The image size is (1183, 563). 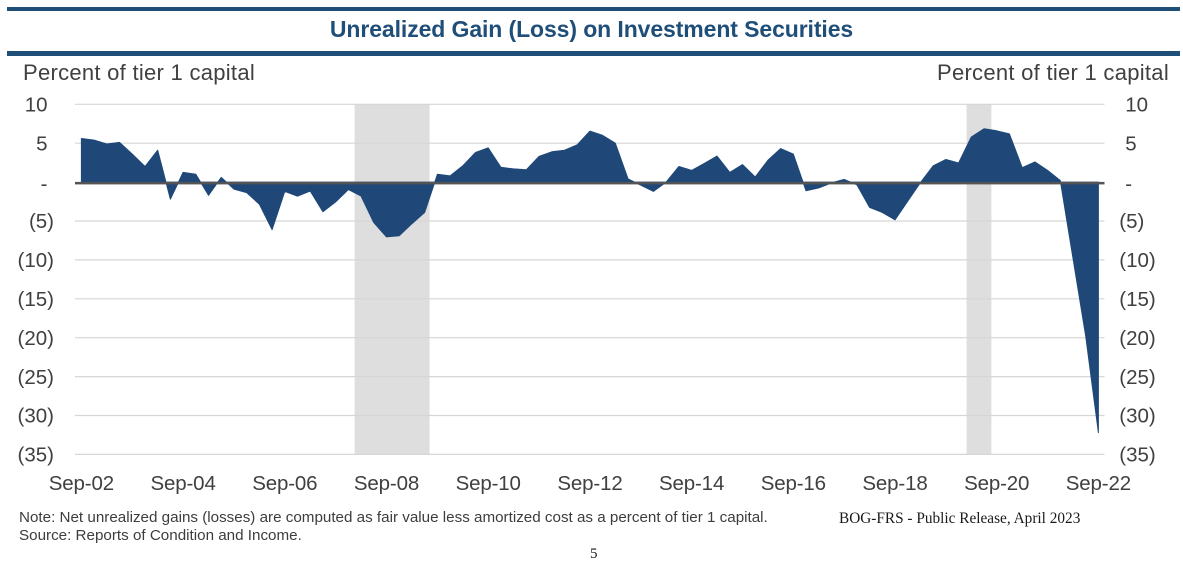 What do you see at coordinates (1098, 483) in the screenshot?
I see `svg-text: Sep-22` at bounding box center [1098, 483].